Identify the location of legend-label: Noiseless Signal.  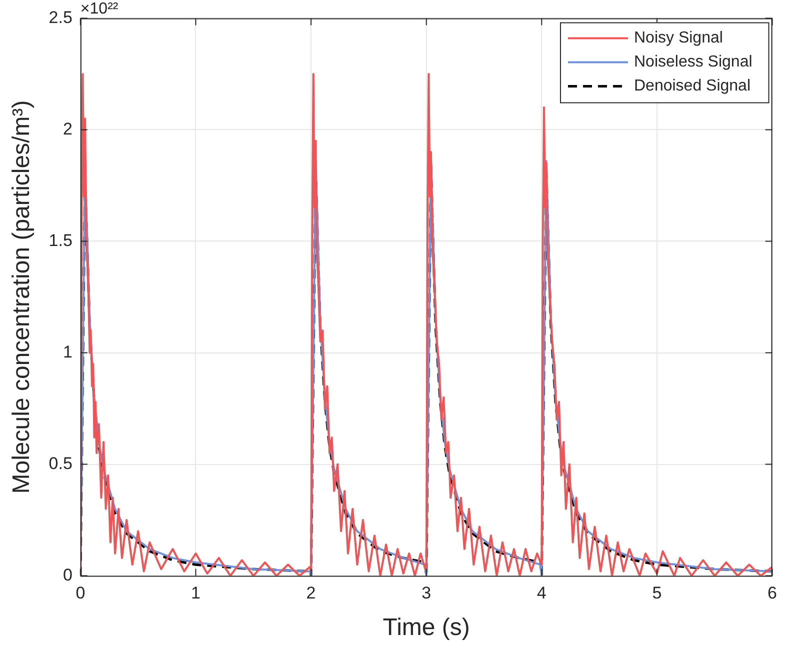
(693, 62).